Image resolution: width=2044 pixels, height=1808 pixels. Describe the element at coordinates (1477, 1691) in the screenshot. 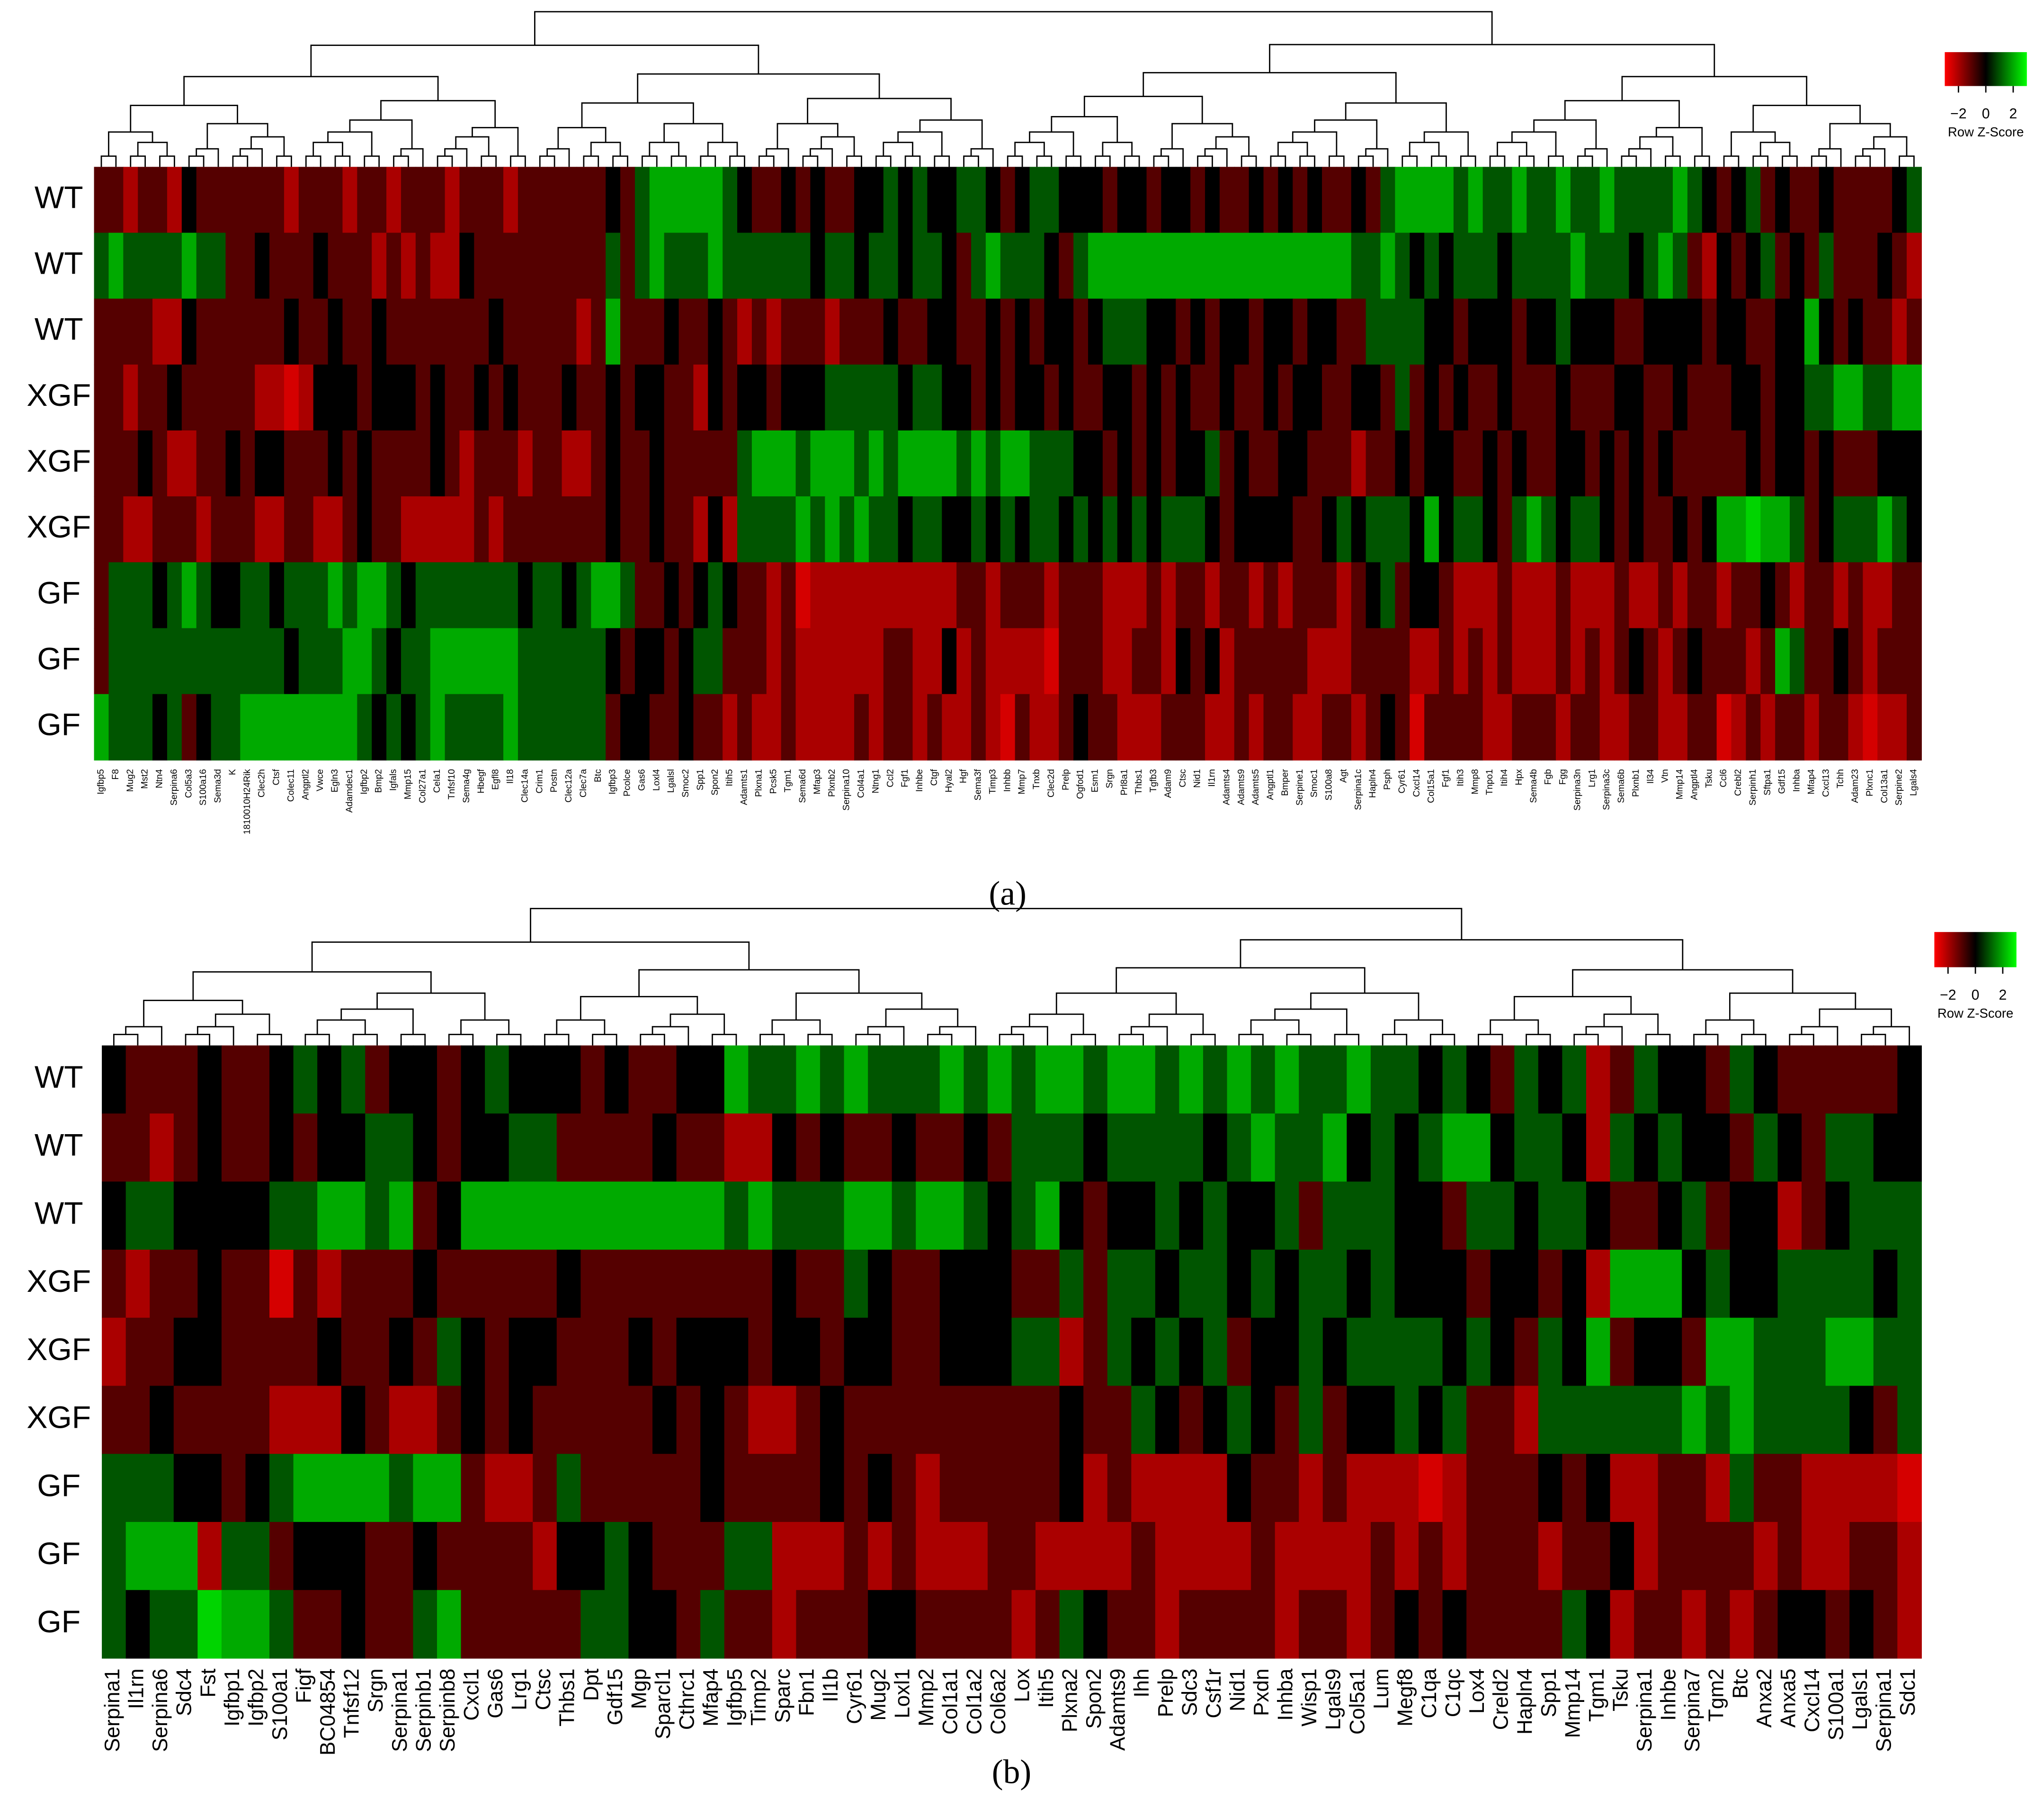

I see `column-label: Lox4` at that location.